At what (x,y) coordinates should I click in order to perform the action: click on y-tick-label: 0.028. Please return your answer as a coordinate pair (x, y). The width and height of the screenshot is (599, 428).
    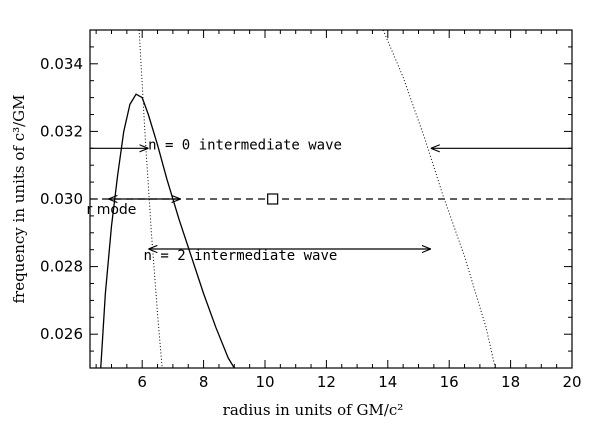
    Looking at the image, I should click on (61, 267).